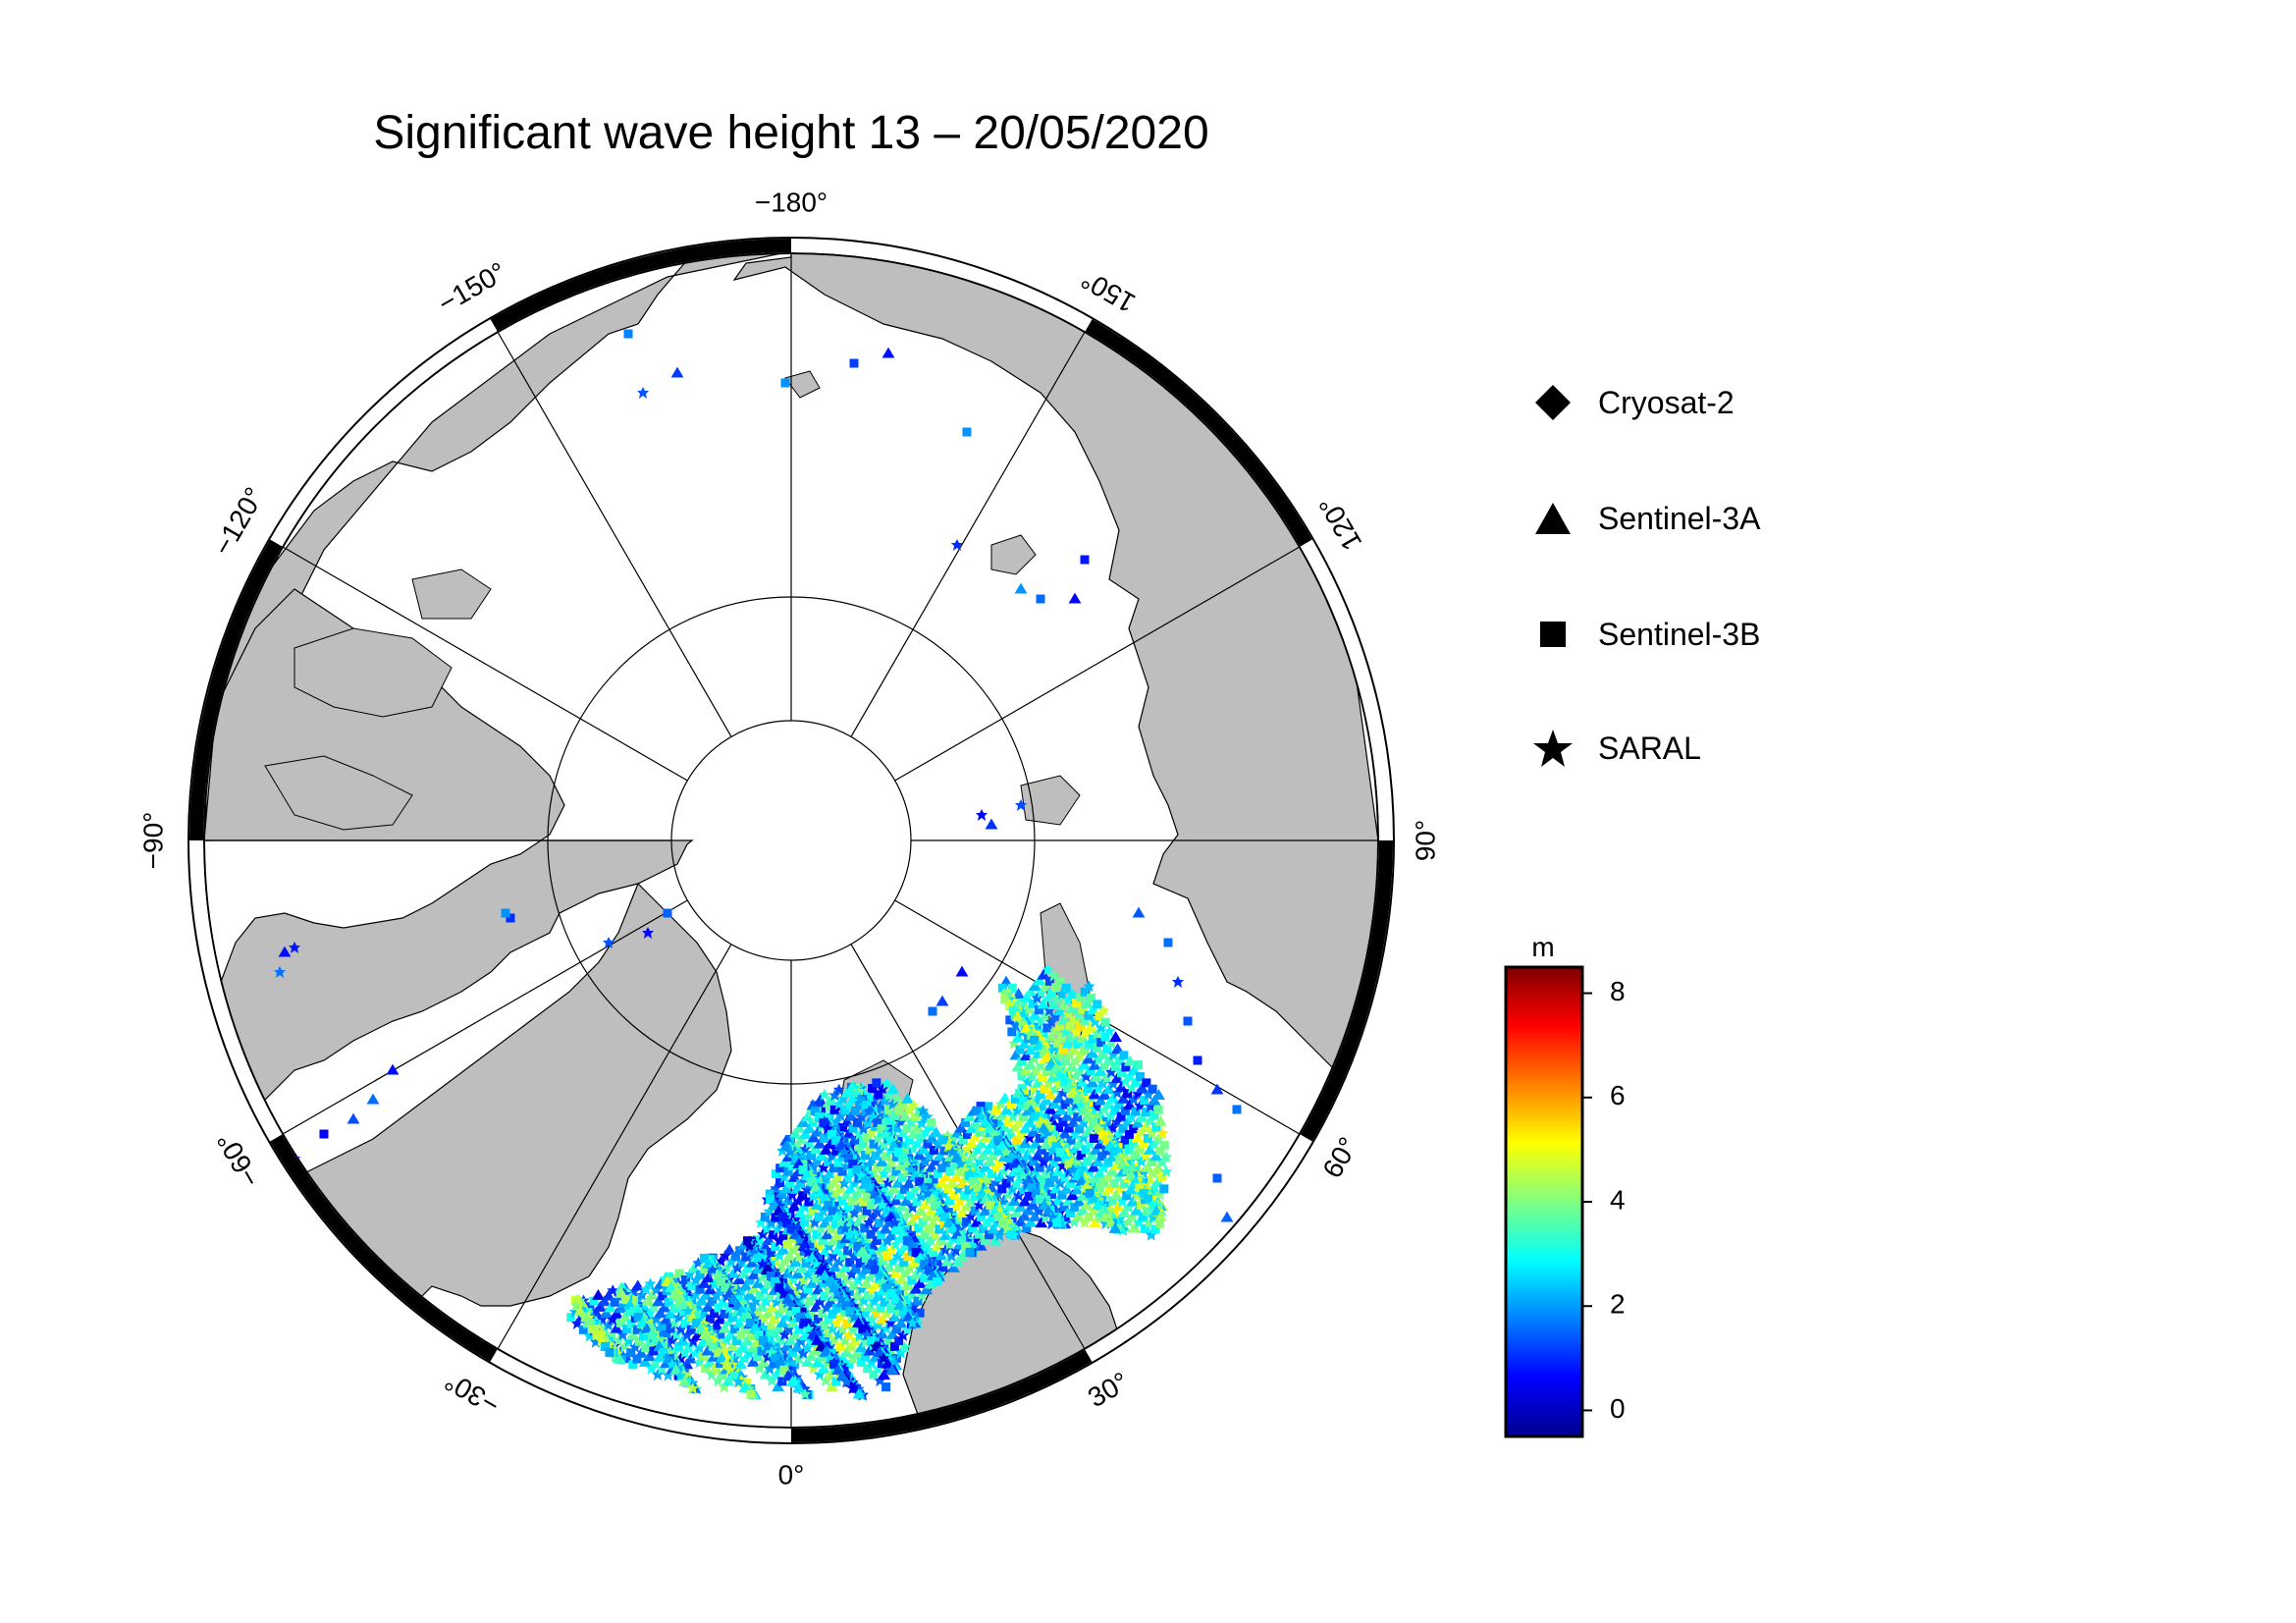  What do you see at coordinates (802, 385) in the screenshot?
I see `land-wrangel` at bounding box center [802, 385].